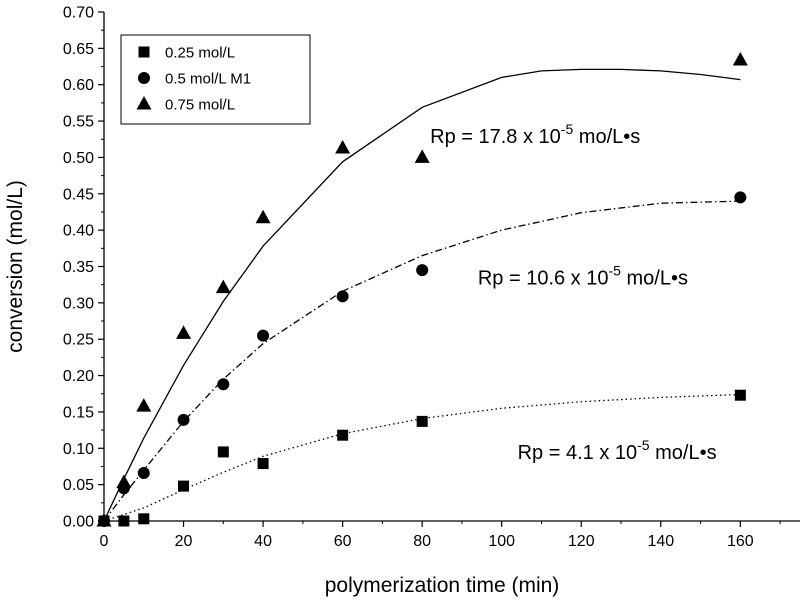 The width and height of the screenshot is (800, 603). What do you see at coordinates (184, 541) in the screenshot?
I see `x-tick-label: 20` at bounding box center [184, 541].